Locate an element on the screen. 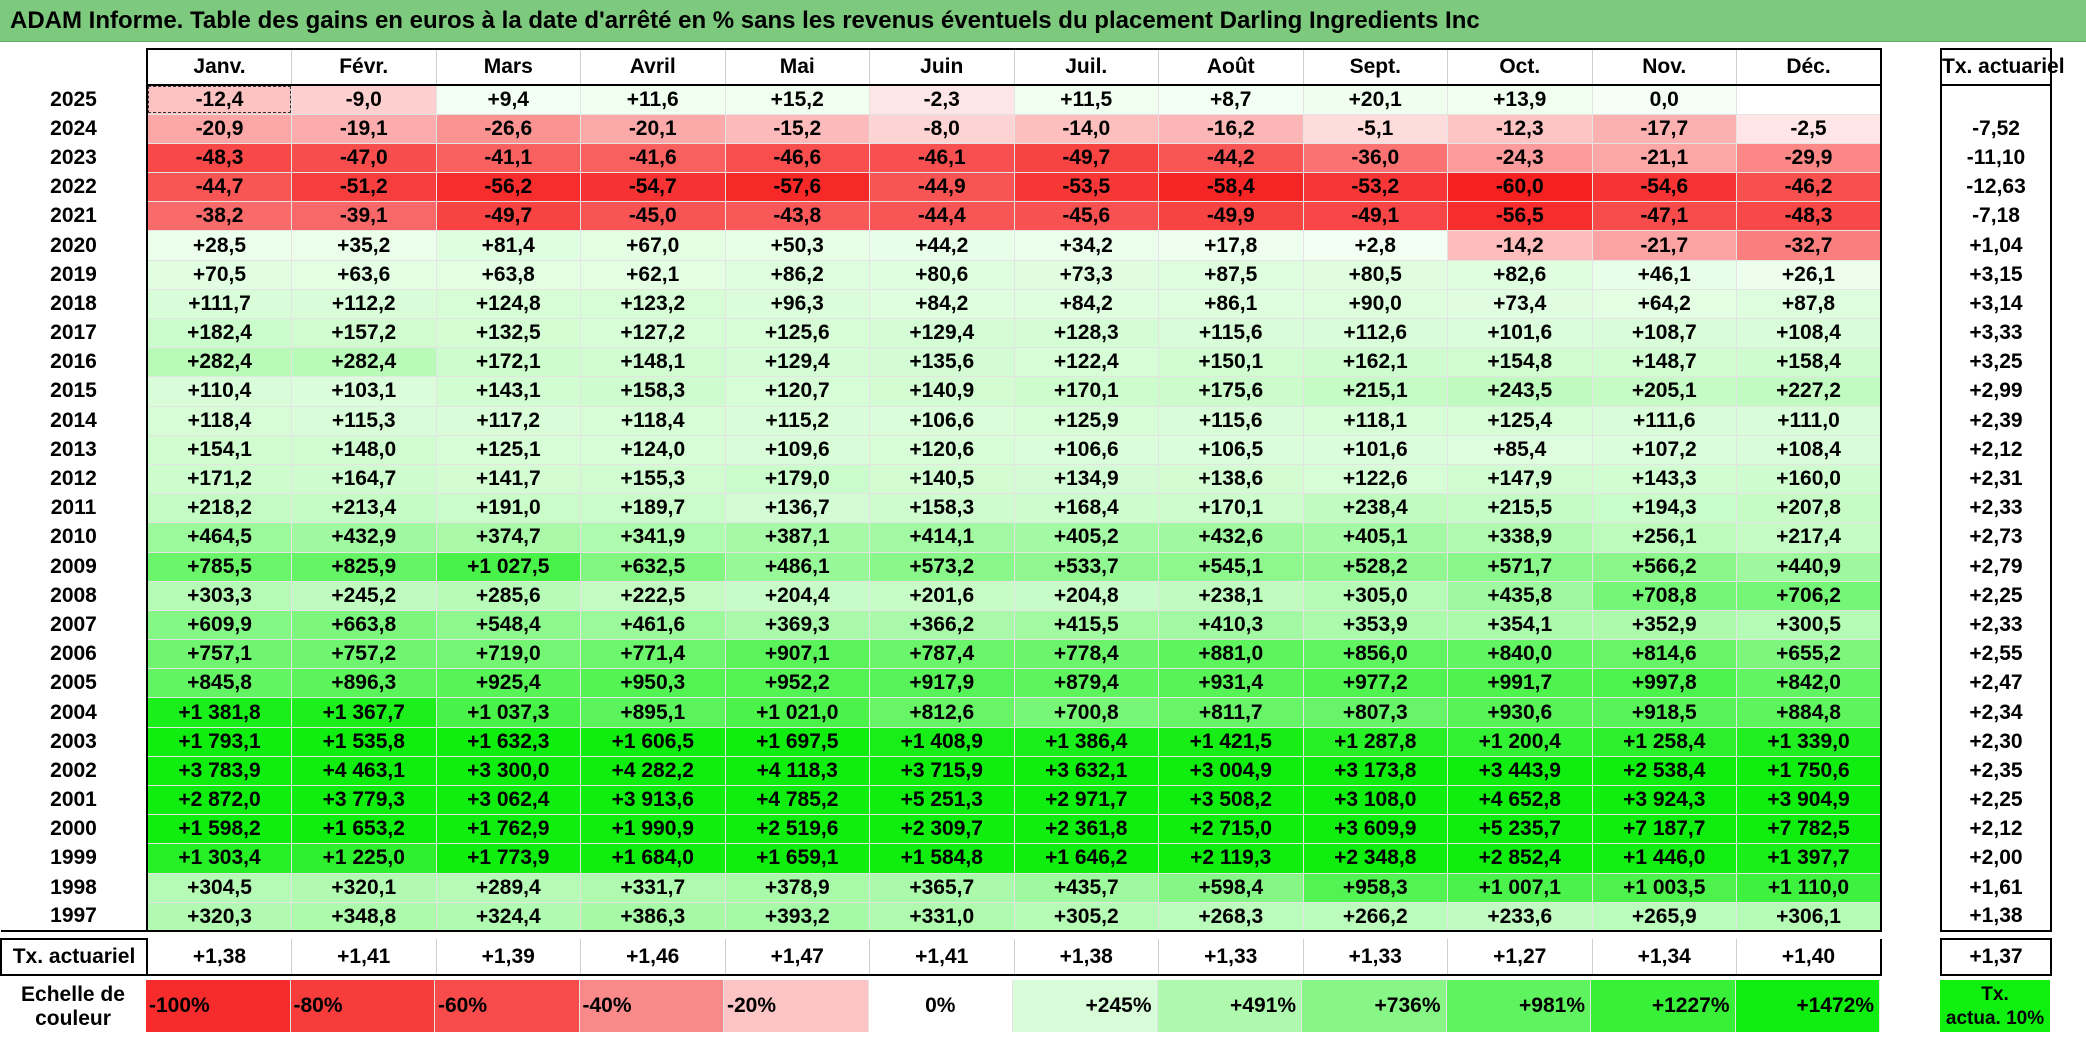 The width and height of the screenshot is (2086, 1037). gain-cell: +115,6 is located at coordinates (1231, 421).